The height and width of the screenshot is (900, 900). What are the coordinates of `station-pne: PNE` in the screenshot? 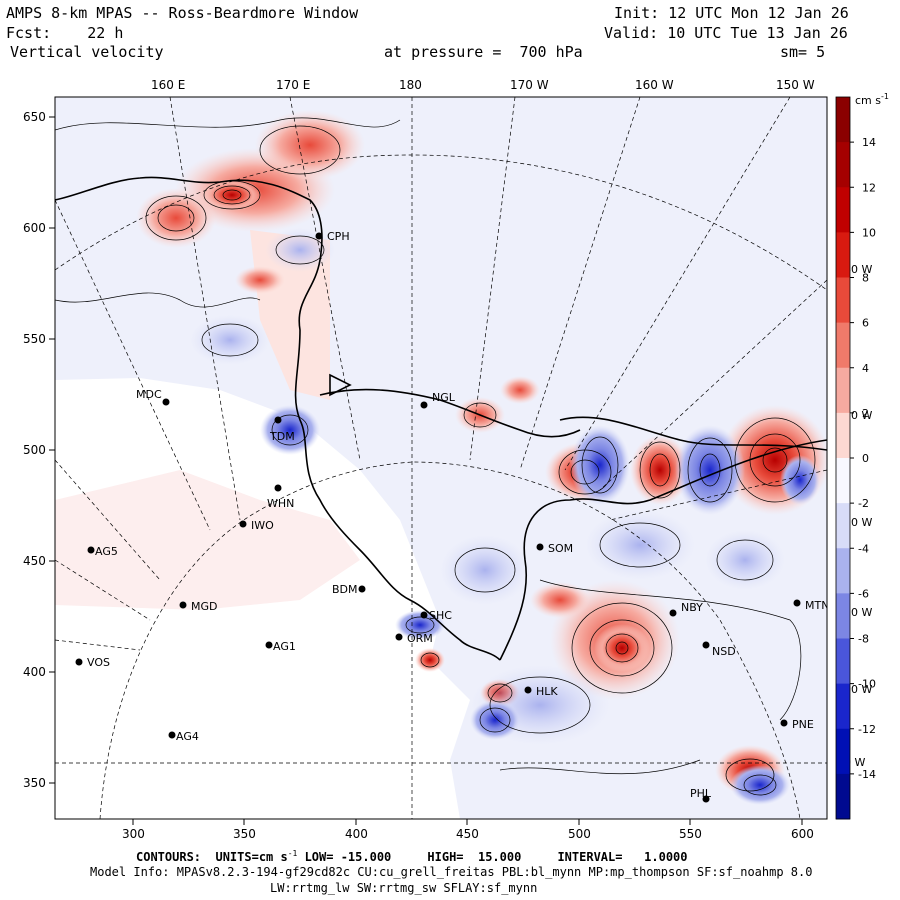 It's located at (797, 724).